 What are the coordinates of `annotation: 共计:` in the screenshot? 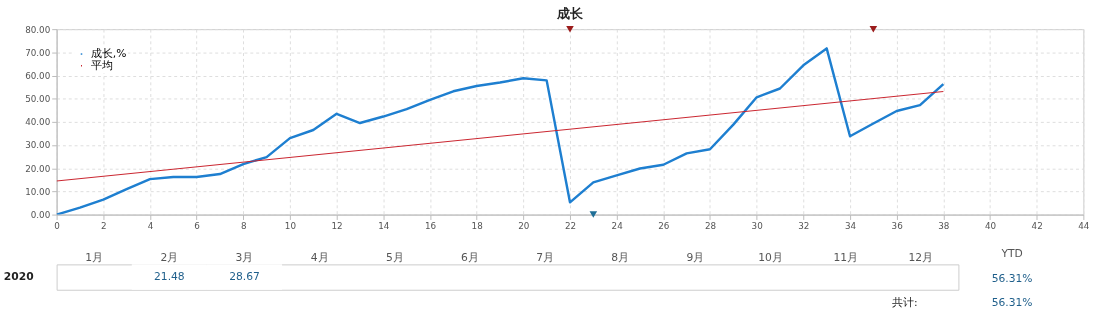 It's located at (904, 303).